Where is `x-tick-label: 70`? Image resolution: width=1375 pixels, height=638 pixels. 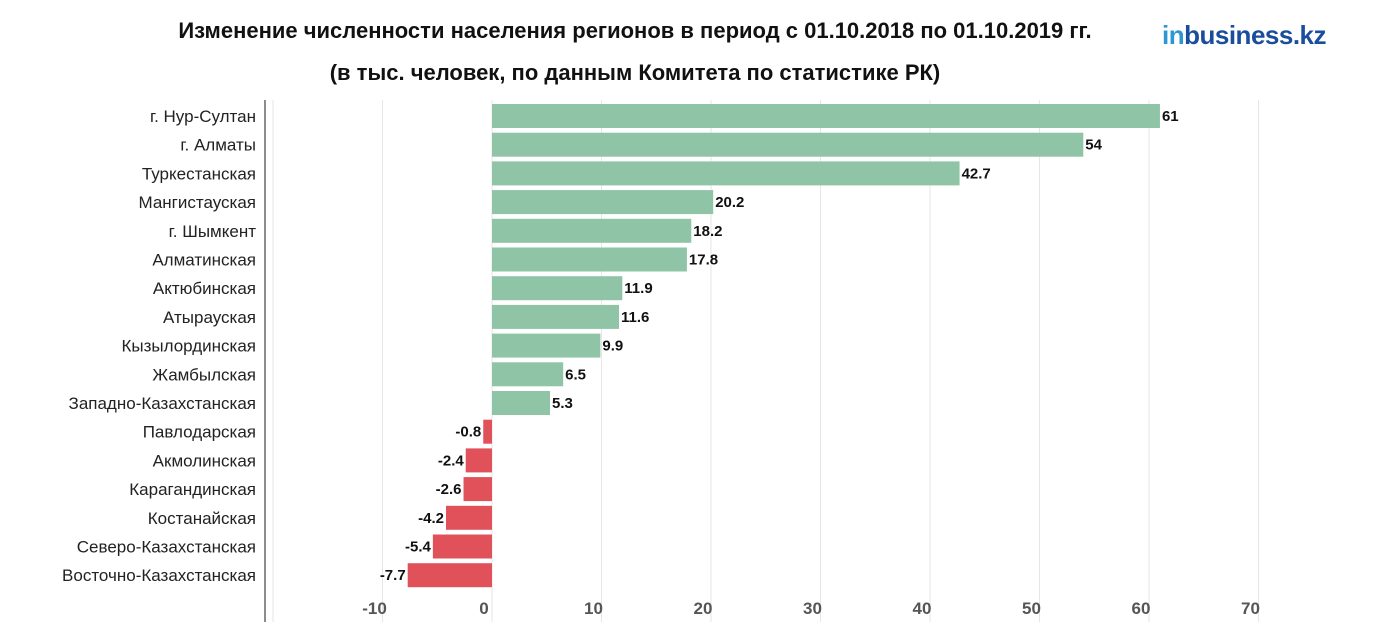 x-tick-label: 70 is located at coordinates (1250, 608).